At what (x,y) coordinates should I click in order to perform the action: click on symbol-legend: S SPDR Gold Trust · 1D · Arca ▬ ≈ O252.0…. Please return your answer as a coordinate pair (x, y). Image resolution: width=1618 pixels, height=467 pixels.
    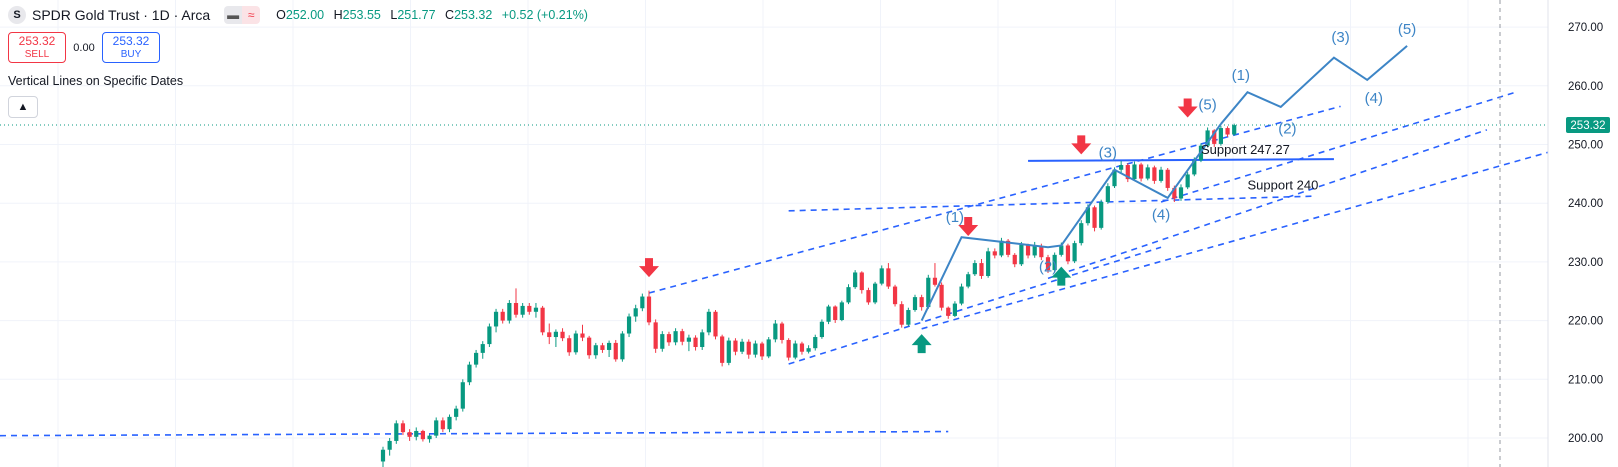
    Looking at the image, I should click on (298, 15).